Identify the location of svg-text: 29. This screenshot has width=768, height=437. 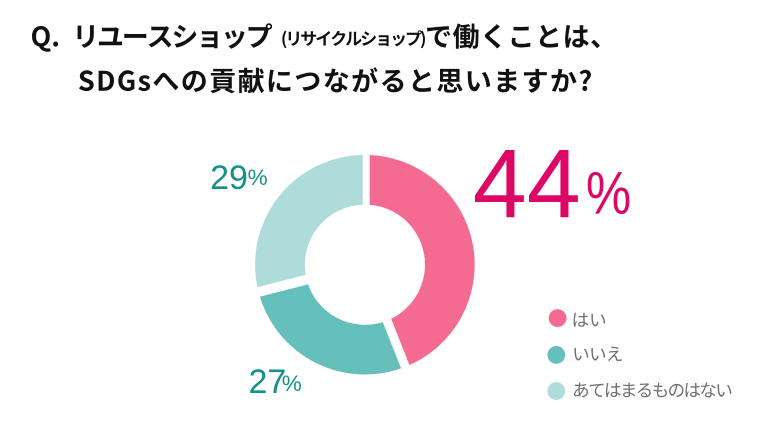
(229, 178).